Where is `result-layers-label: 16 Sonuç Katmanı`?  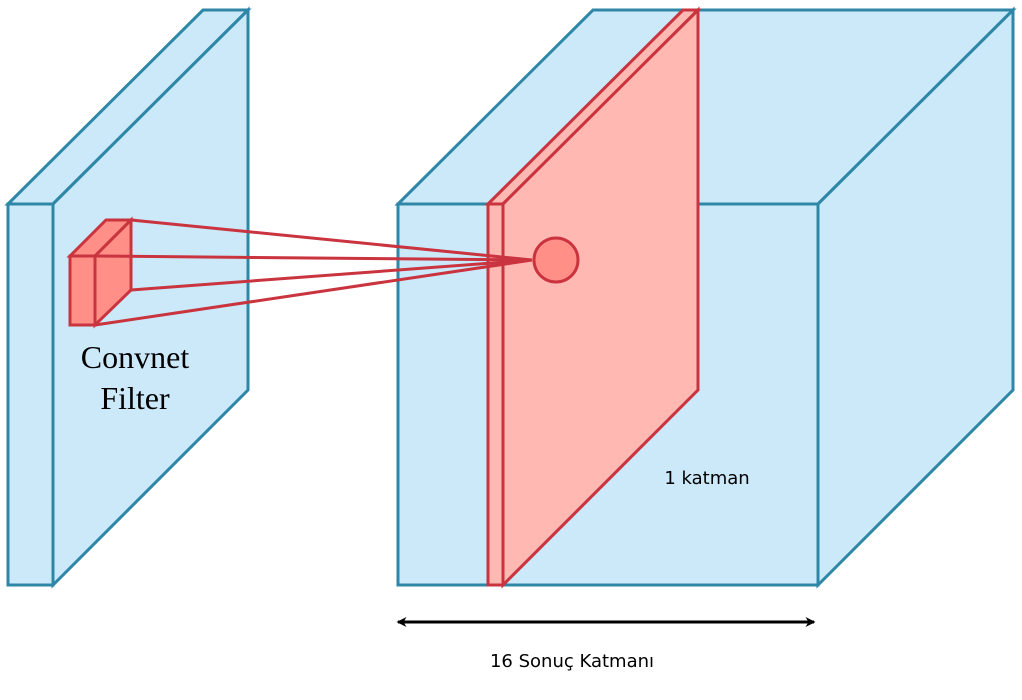
result-layers-label: 16 Sonuç Katmanı is located at coordinates (572, 661).